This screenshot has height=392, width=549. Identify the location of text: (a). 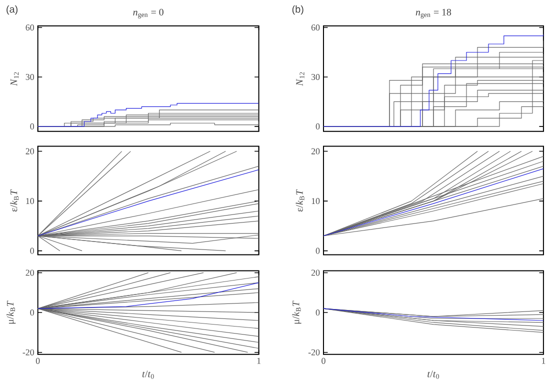
(12, 10).